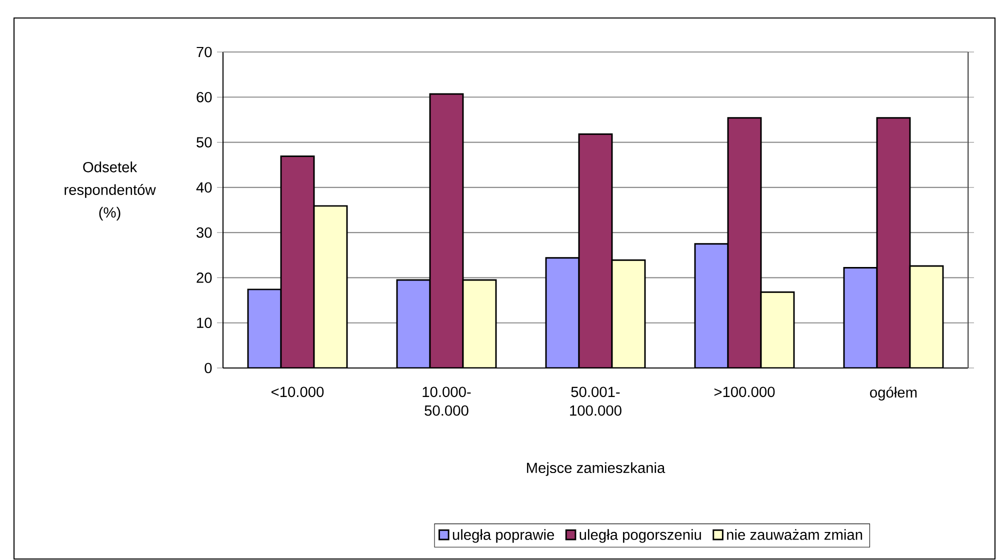 This screenshot has width=997, height=560. I want to click on x-tick-label: ogółem, so click(893, 393).